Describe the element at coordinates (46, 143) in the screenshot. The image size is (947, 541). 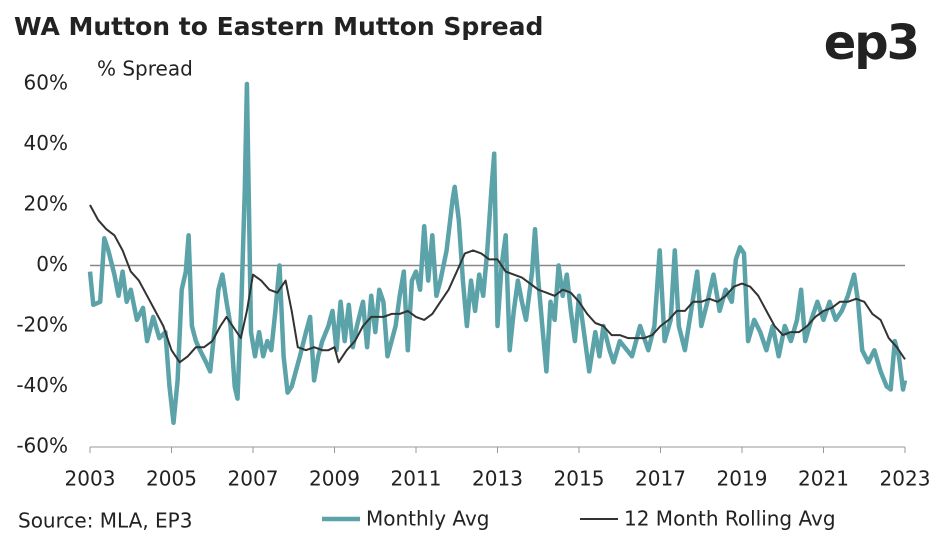
I see `y-tick-label: 40%` at that location.